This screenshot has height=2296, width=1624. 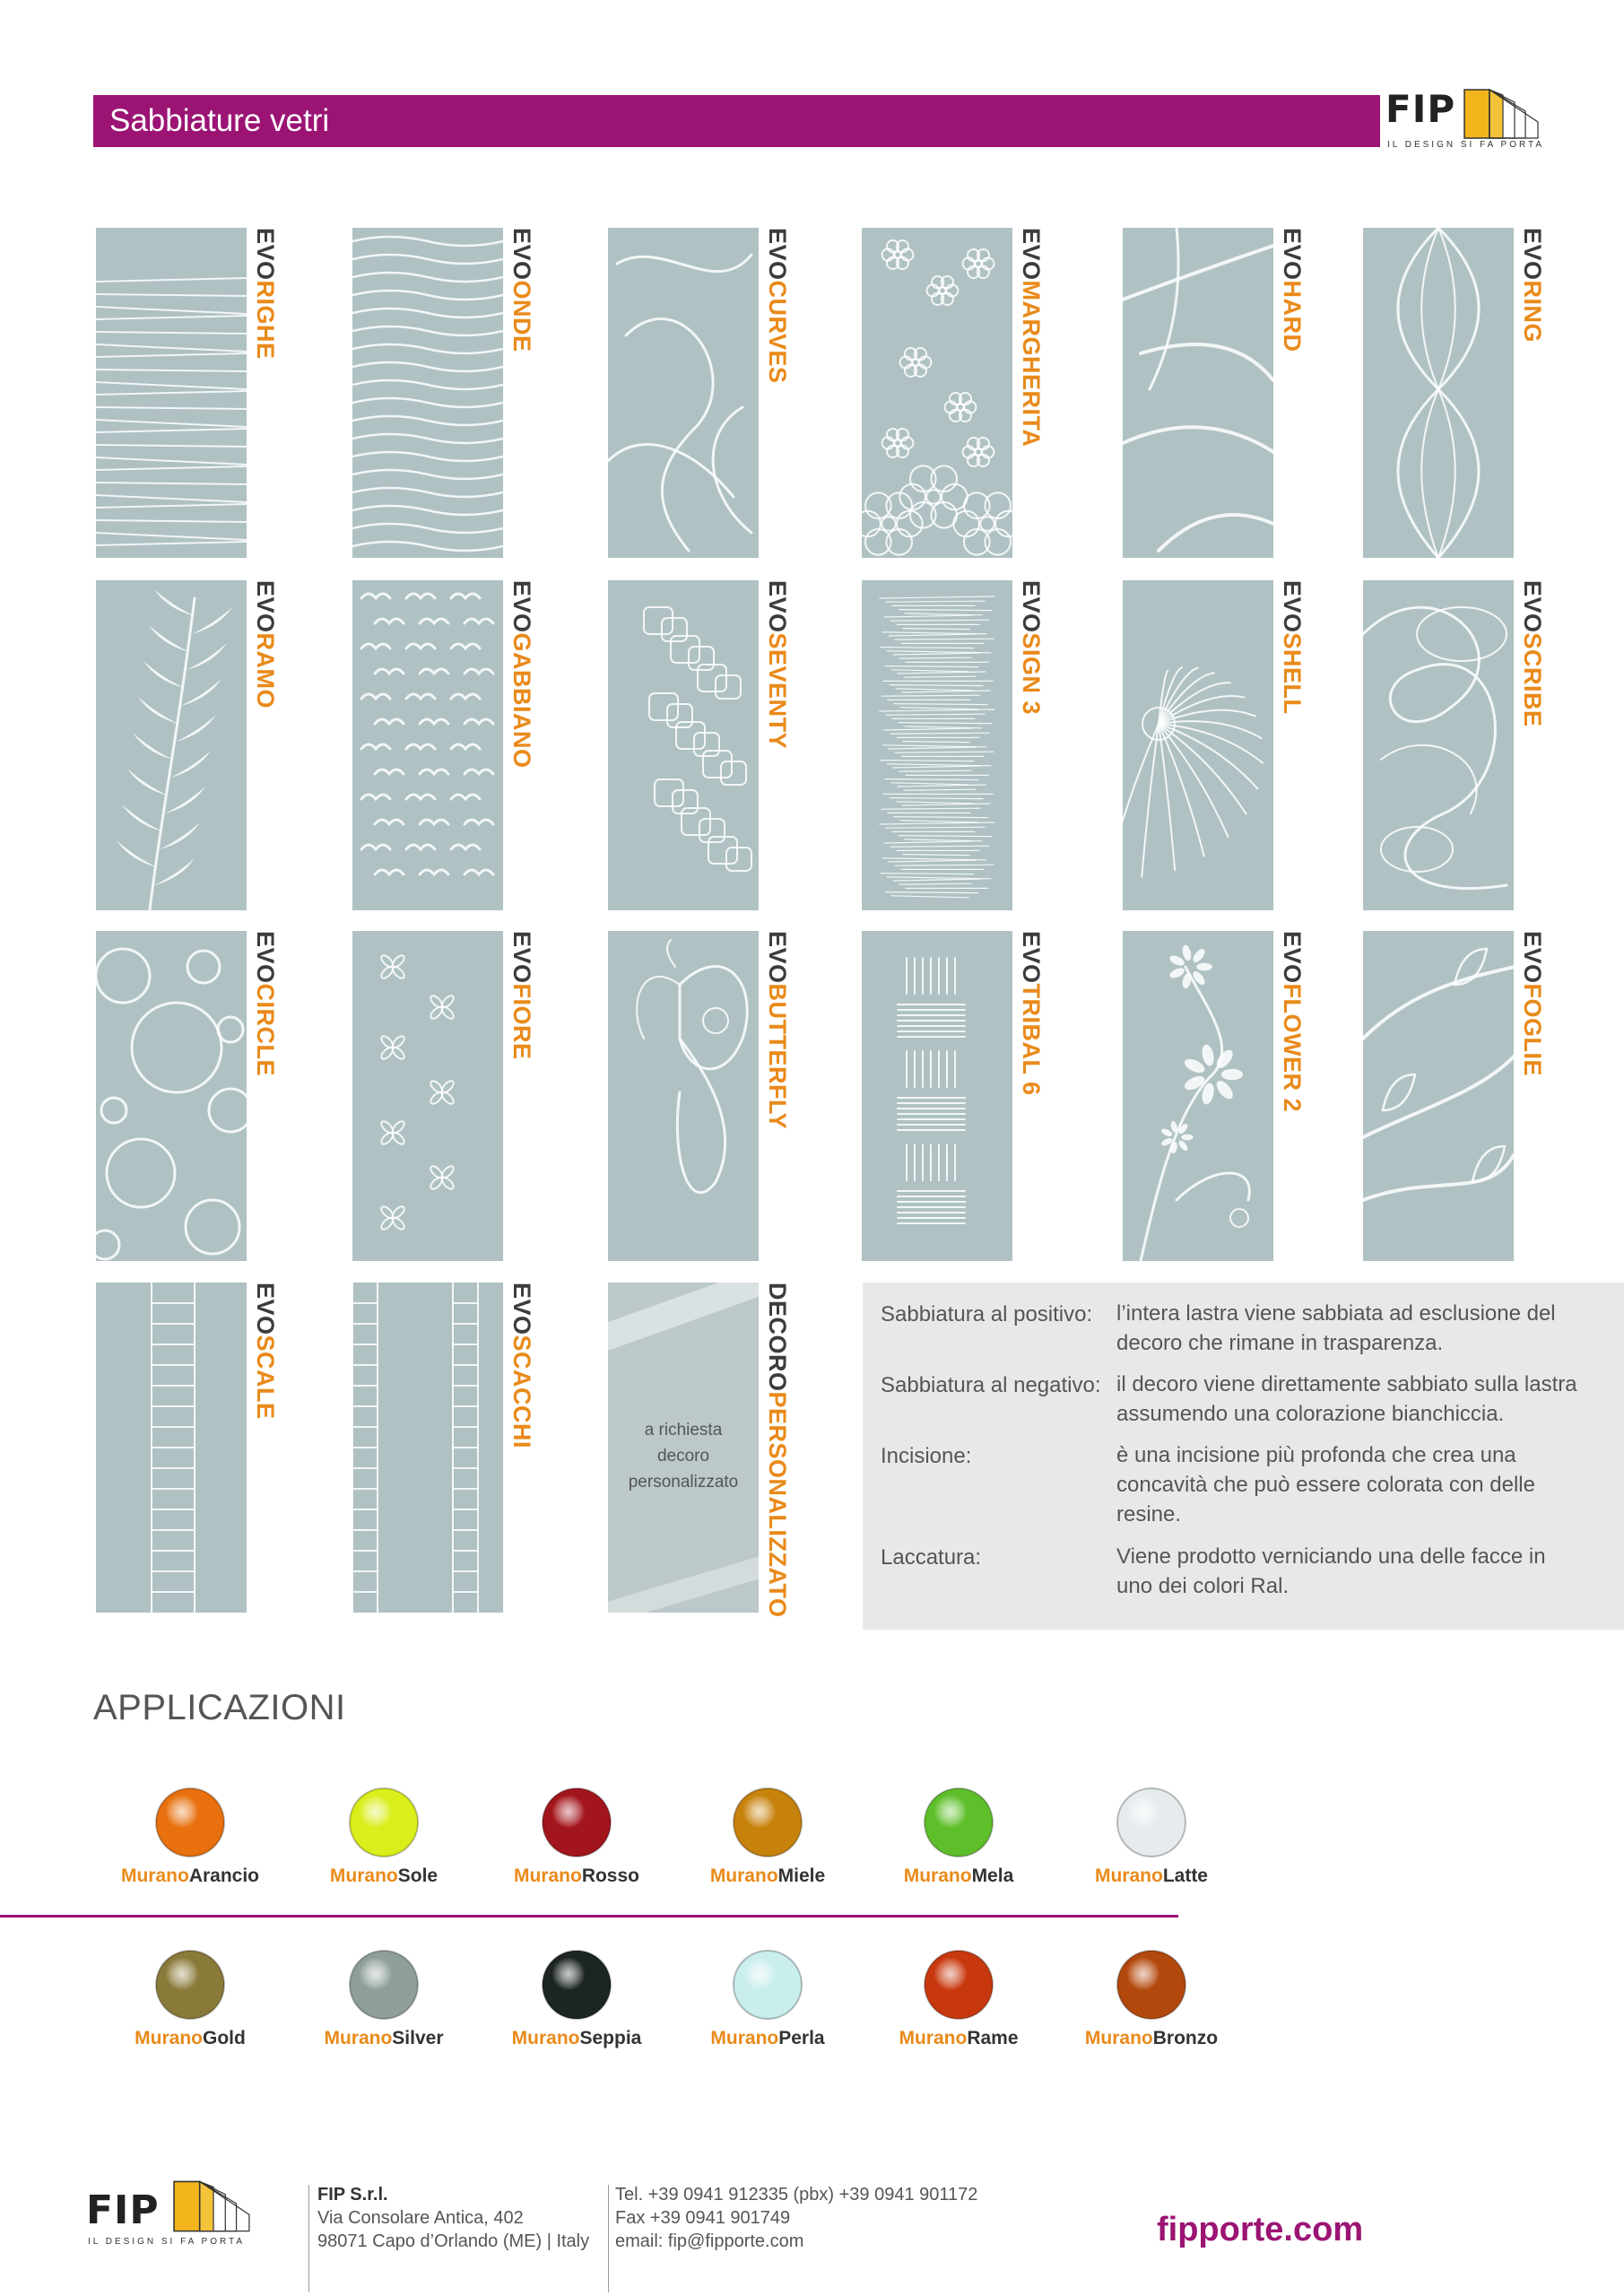 I want to click on footer-divider, so click(x=608, y=2238).